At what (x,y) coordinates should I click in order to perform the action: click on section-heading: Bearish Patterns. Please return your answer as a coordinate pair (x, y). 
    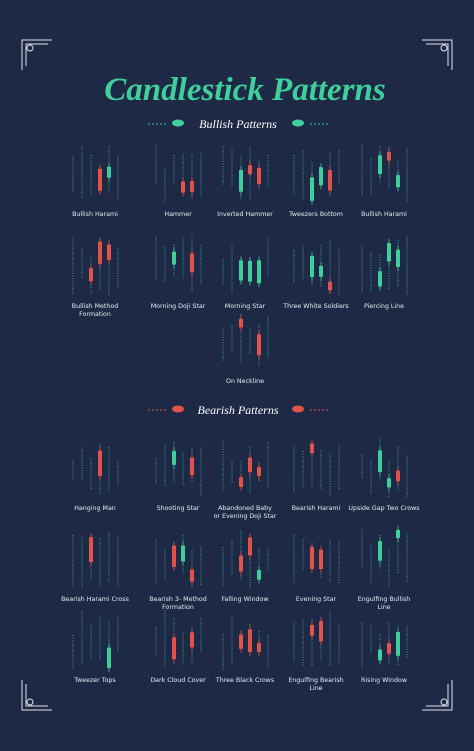
    Looking at the image, I should click on (238, 410).